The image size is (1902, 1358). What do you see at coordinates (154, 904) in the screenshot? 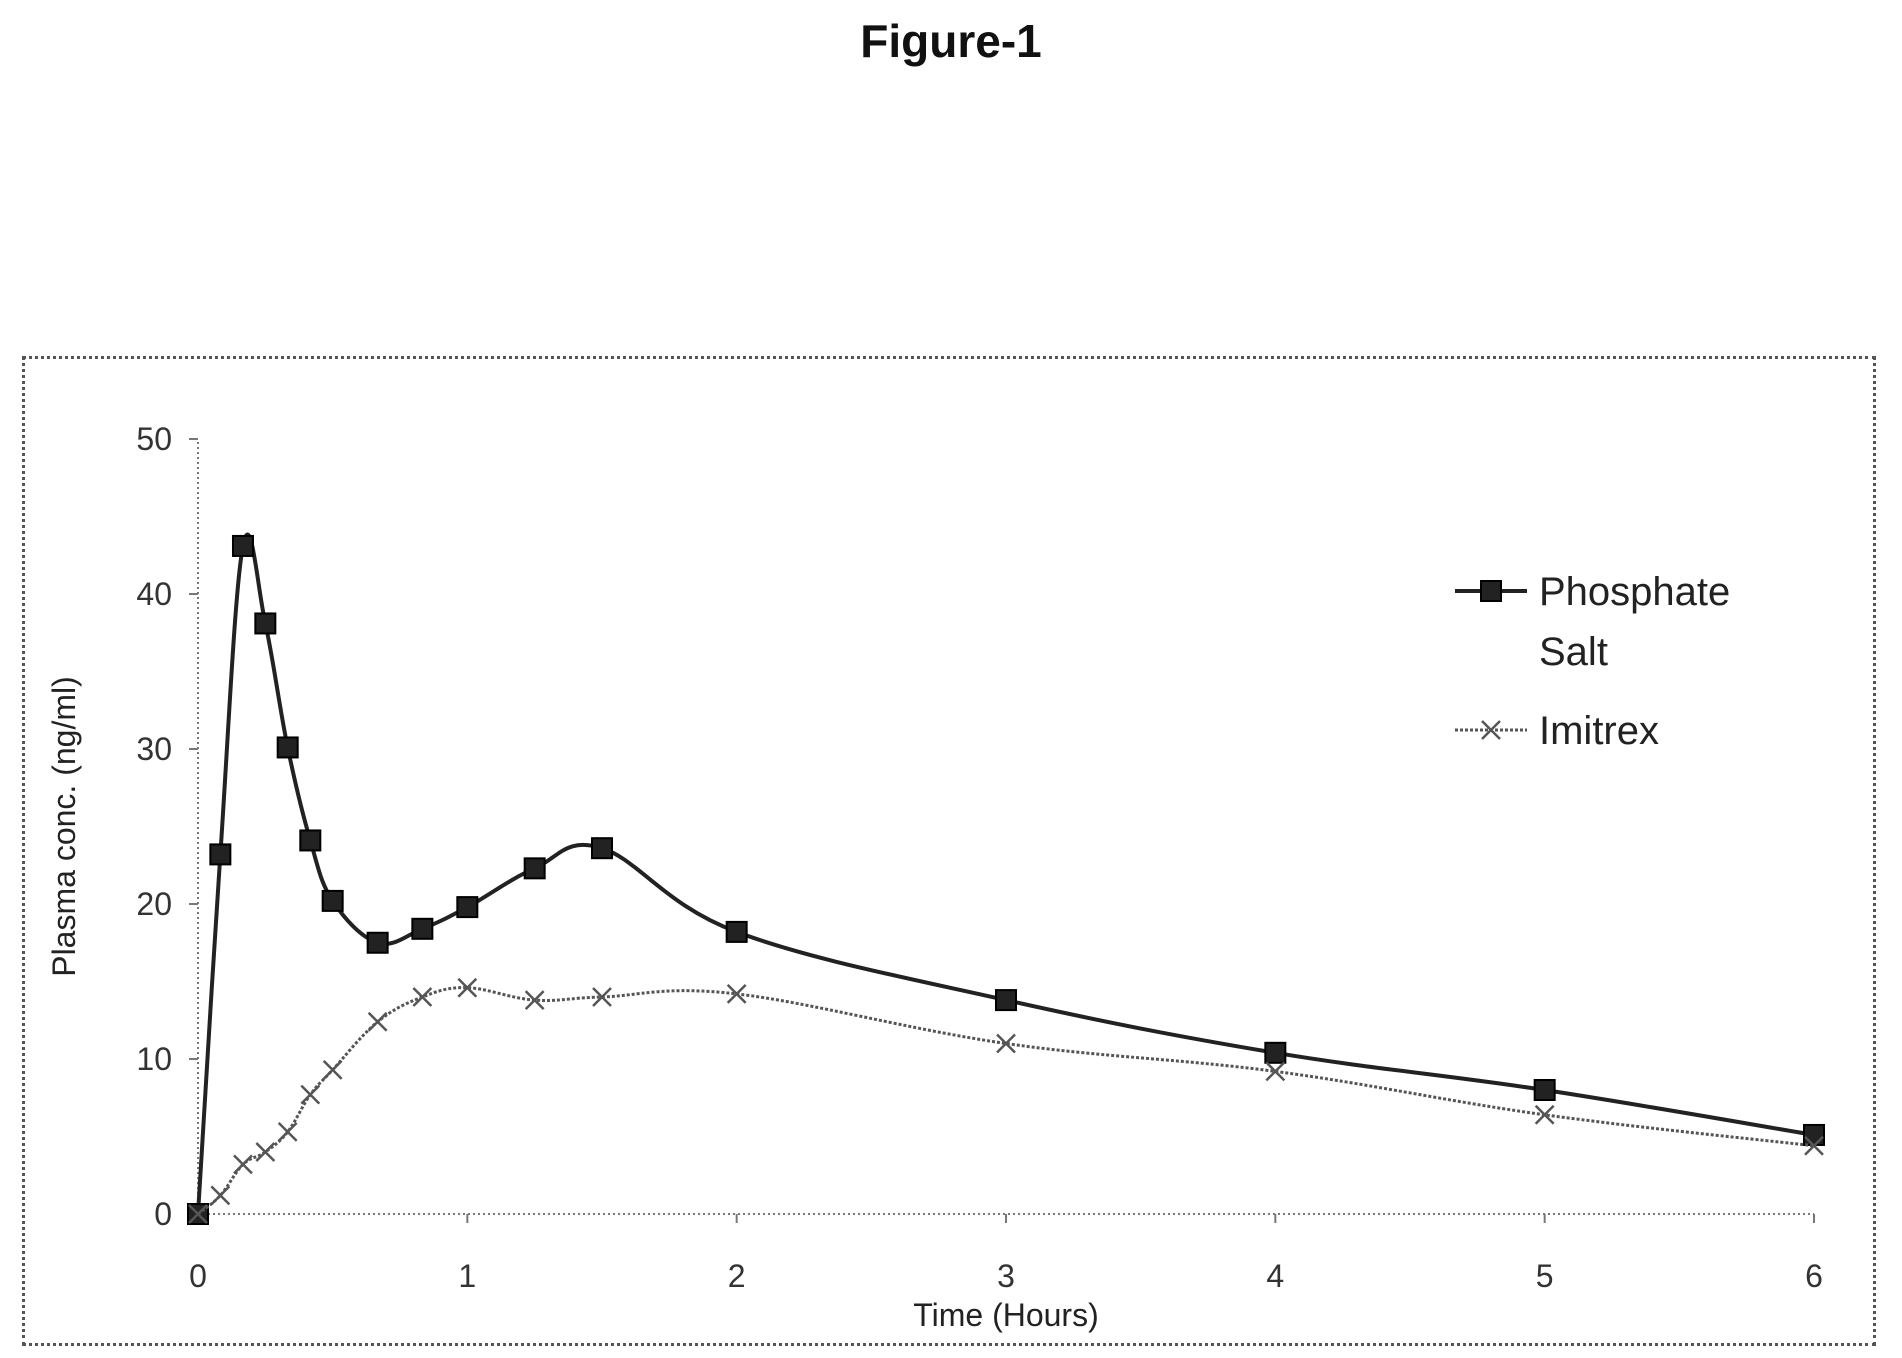
I see `y-tick-label: 20` at bounding box center [154, 904].